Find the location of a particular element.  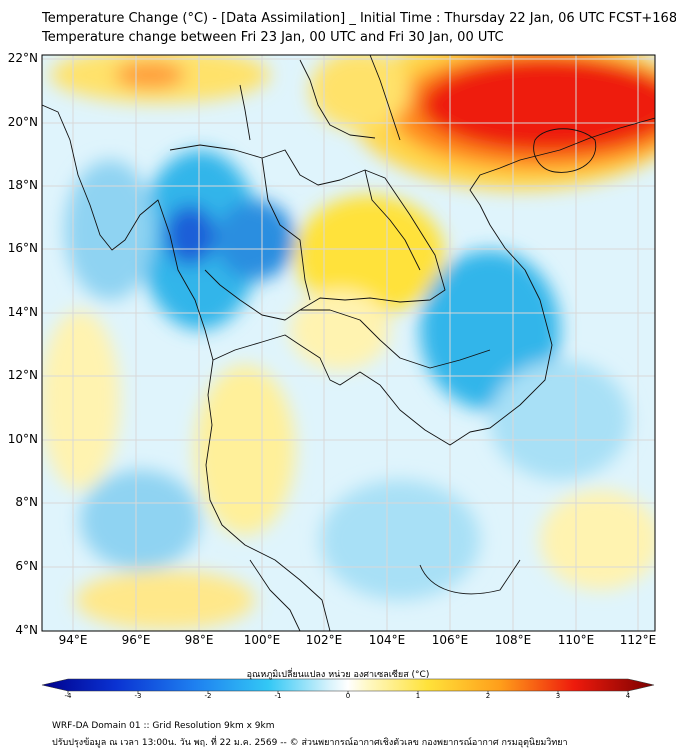

colorbar-tick: 4 is located at coordinates (628, 696).